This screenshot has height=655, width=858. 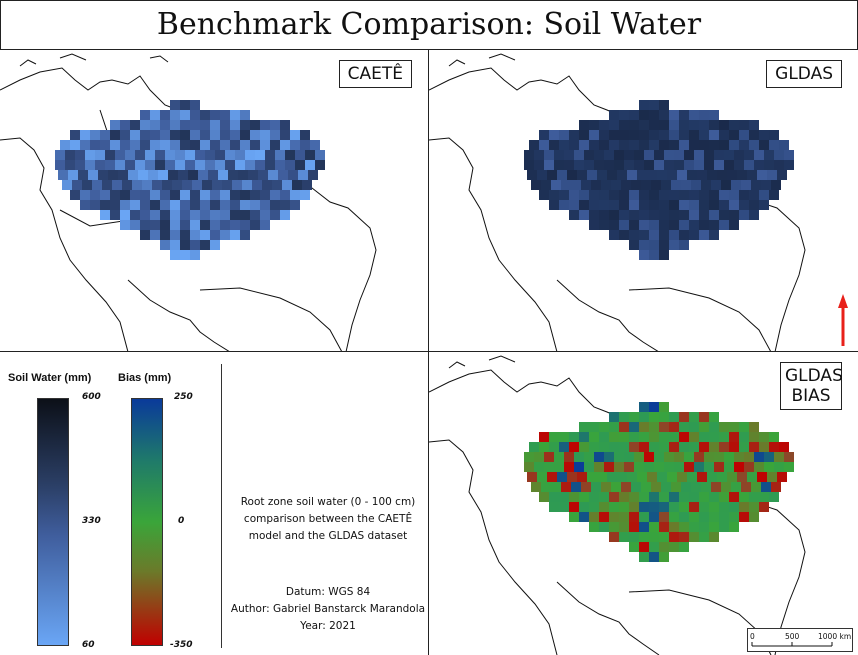 I want to click on bias-grid, so click(x=659, y=482).